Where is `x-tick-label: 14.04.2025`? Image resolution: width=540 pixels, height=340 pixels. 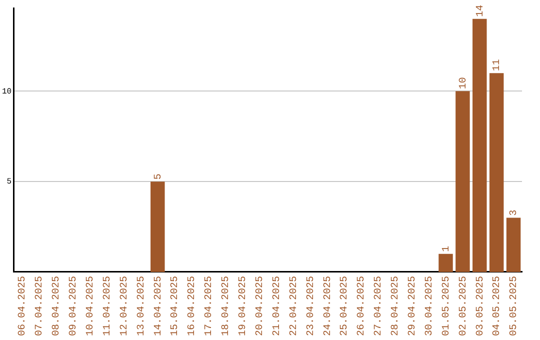
x-tick-label: 14.04.2025 is located at coordinates (158, 306).